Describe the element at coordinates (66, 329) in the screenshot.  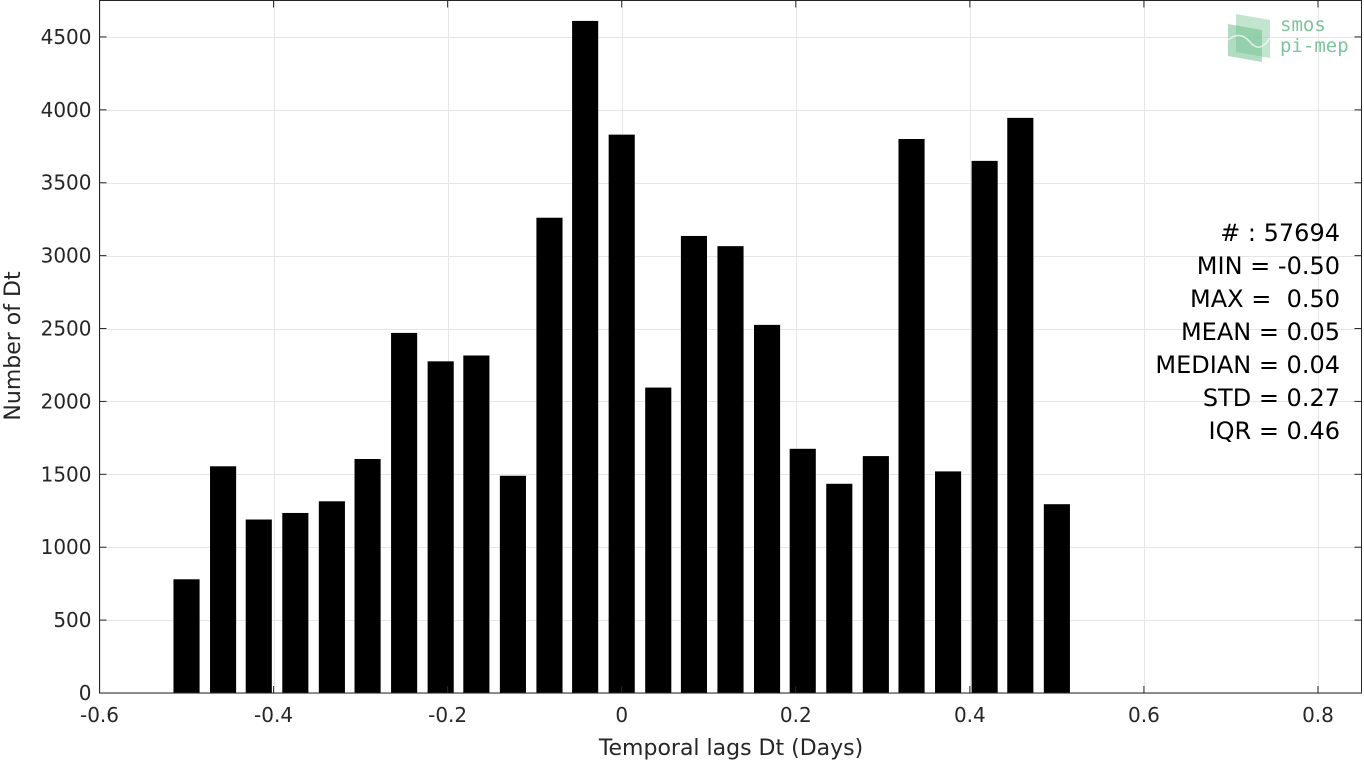
I see `y-tick-label: 2500` at that location.